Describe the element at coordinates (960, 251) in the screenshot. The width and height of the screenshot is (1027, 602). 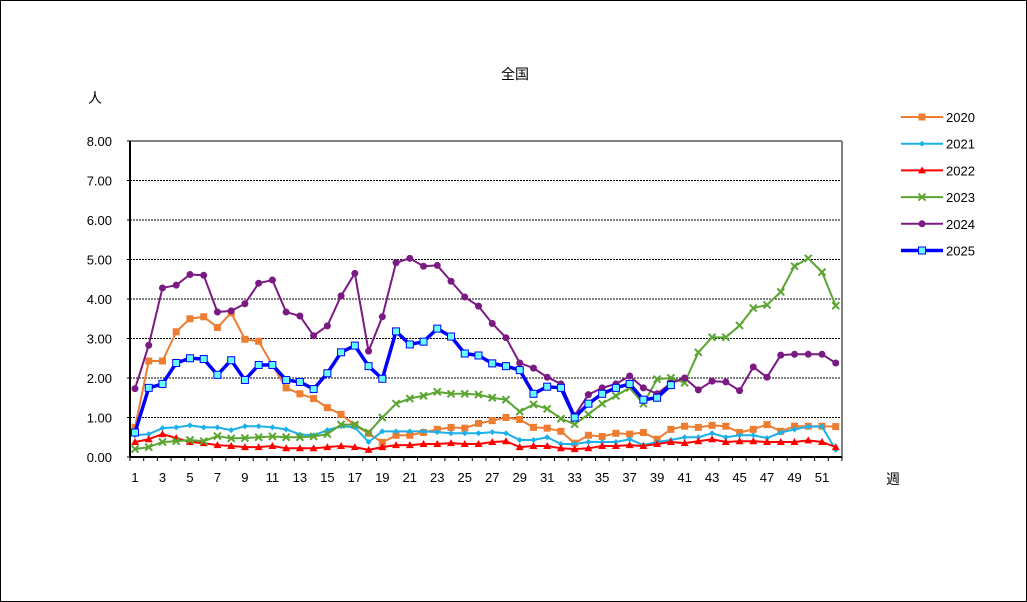
I see `legend-label: 2025` at that location.